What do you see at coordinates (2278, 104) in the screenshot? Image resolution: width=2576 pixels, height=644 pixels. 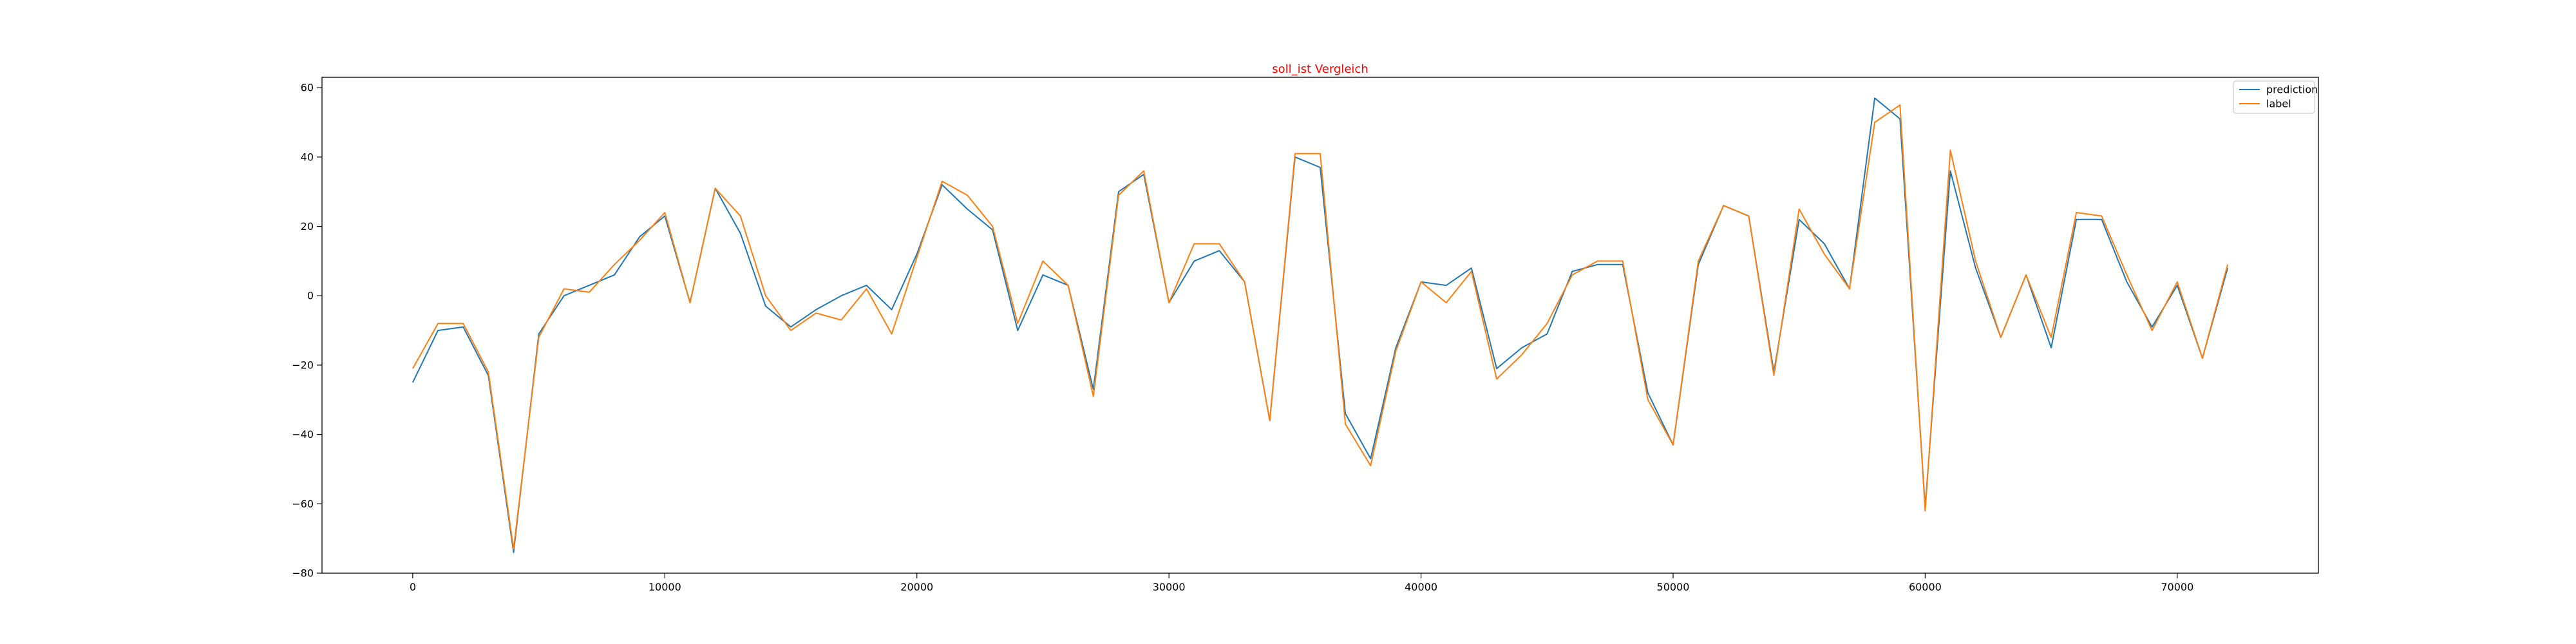 I see `legend-label-label: label` at bounding box center [2278, 104].